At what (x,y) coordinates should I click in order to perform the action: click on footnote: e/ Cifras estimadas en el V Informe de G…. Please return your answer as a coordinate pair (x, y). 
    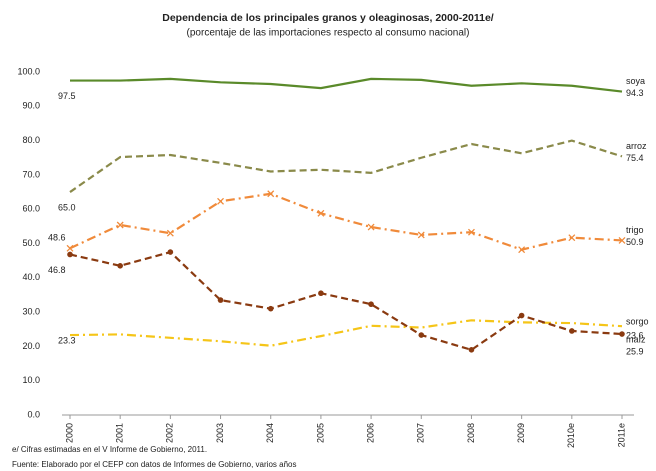
    Looking at the image, I should click on (109, 449).